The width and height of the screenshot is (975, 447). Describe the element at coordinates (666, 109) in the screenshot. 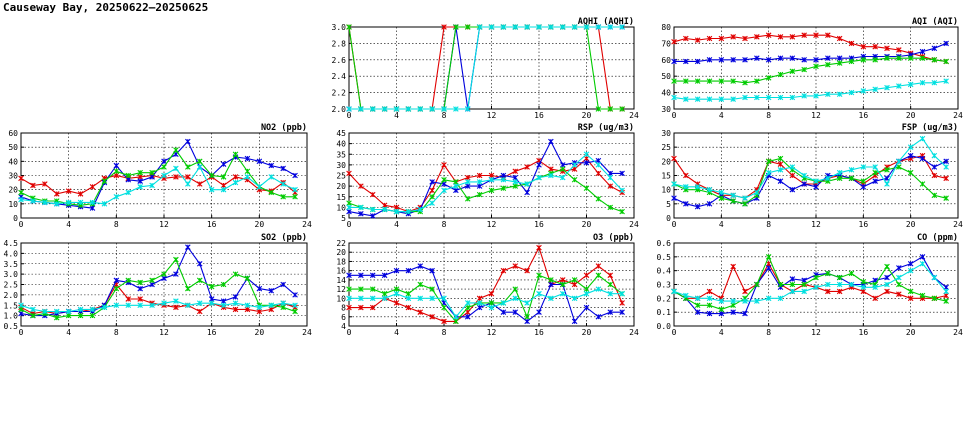

I see `y-tick-label: 30` at that location.